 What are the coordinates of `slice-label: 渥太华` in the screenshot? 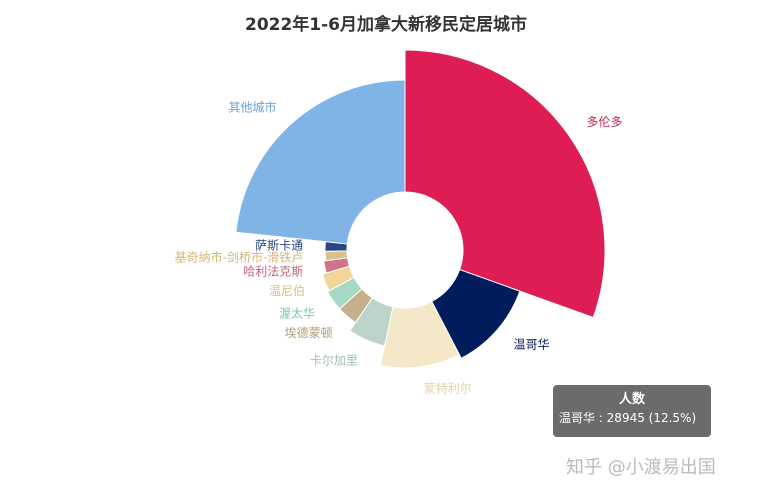 It's located at (297, 312).